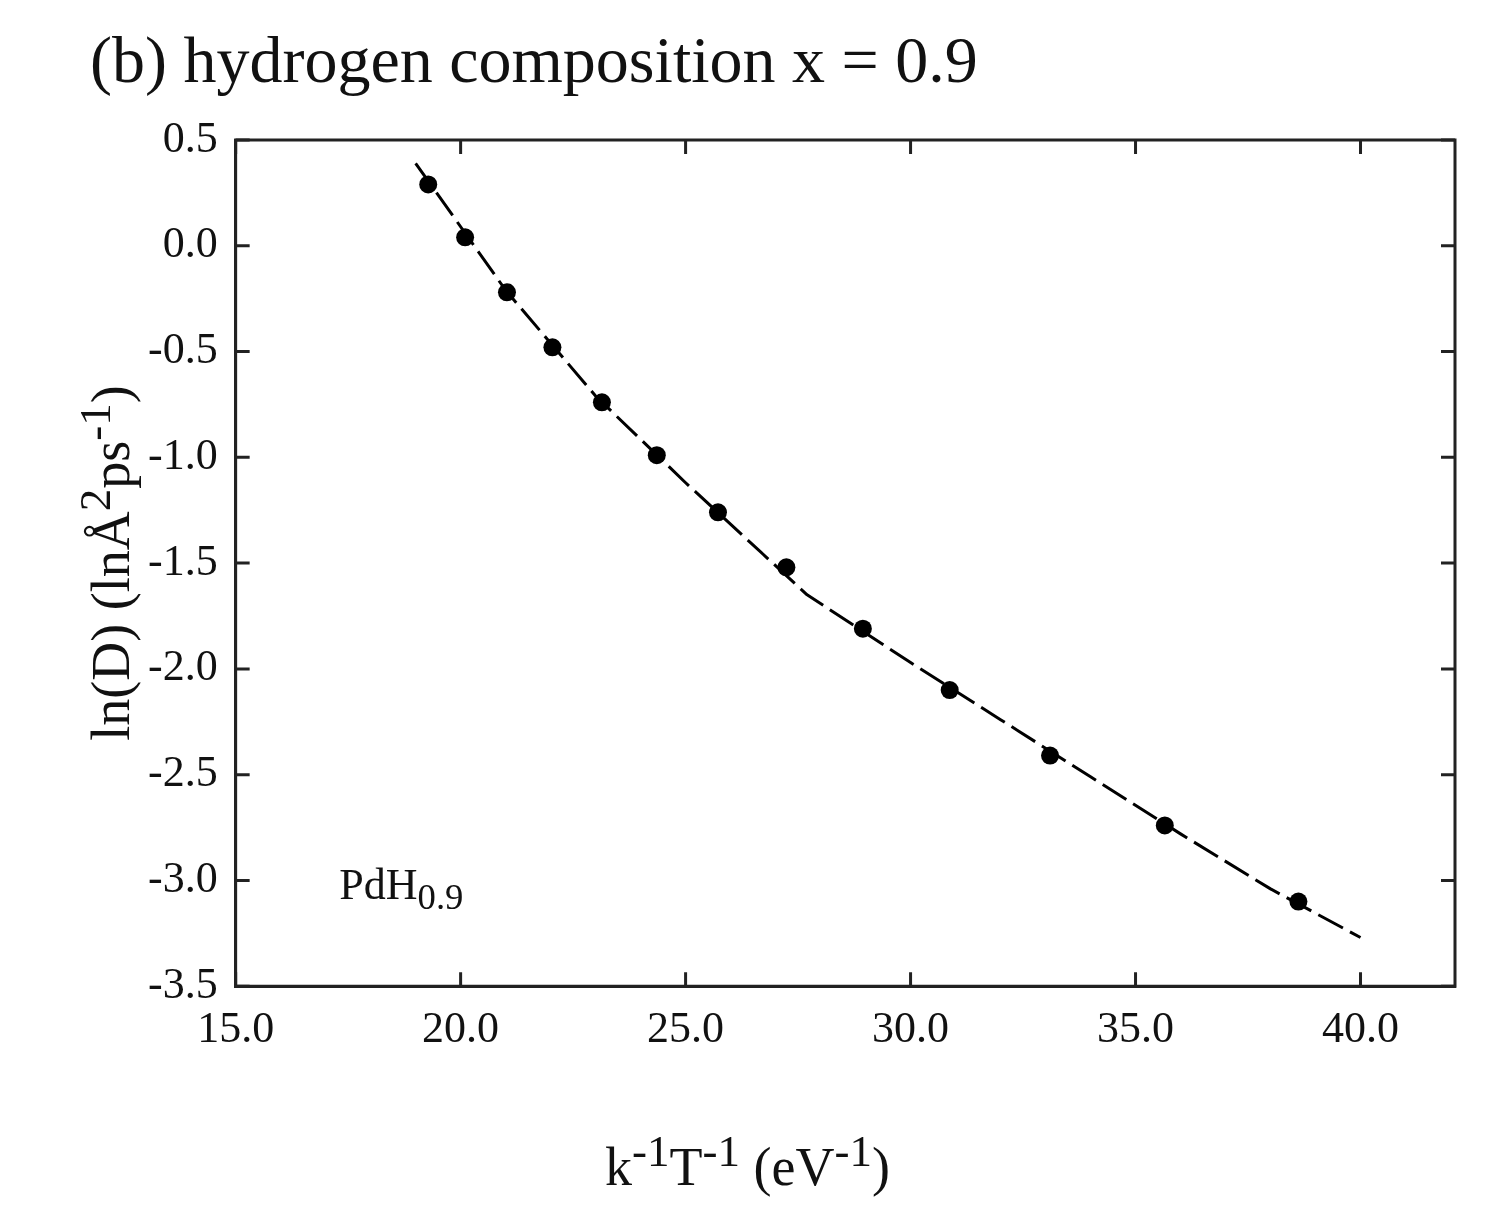 This screenshot has width=1495, height=1215. I want to click on y-tick-label: -2.0, so click(183, 666).